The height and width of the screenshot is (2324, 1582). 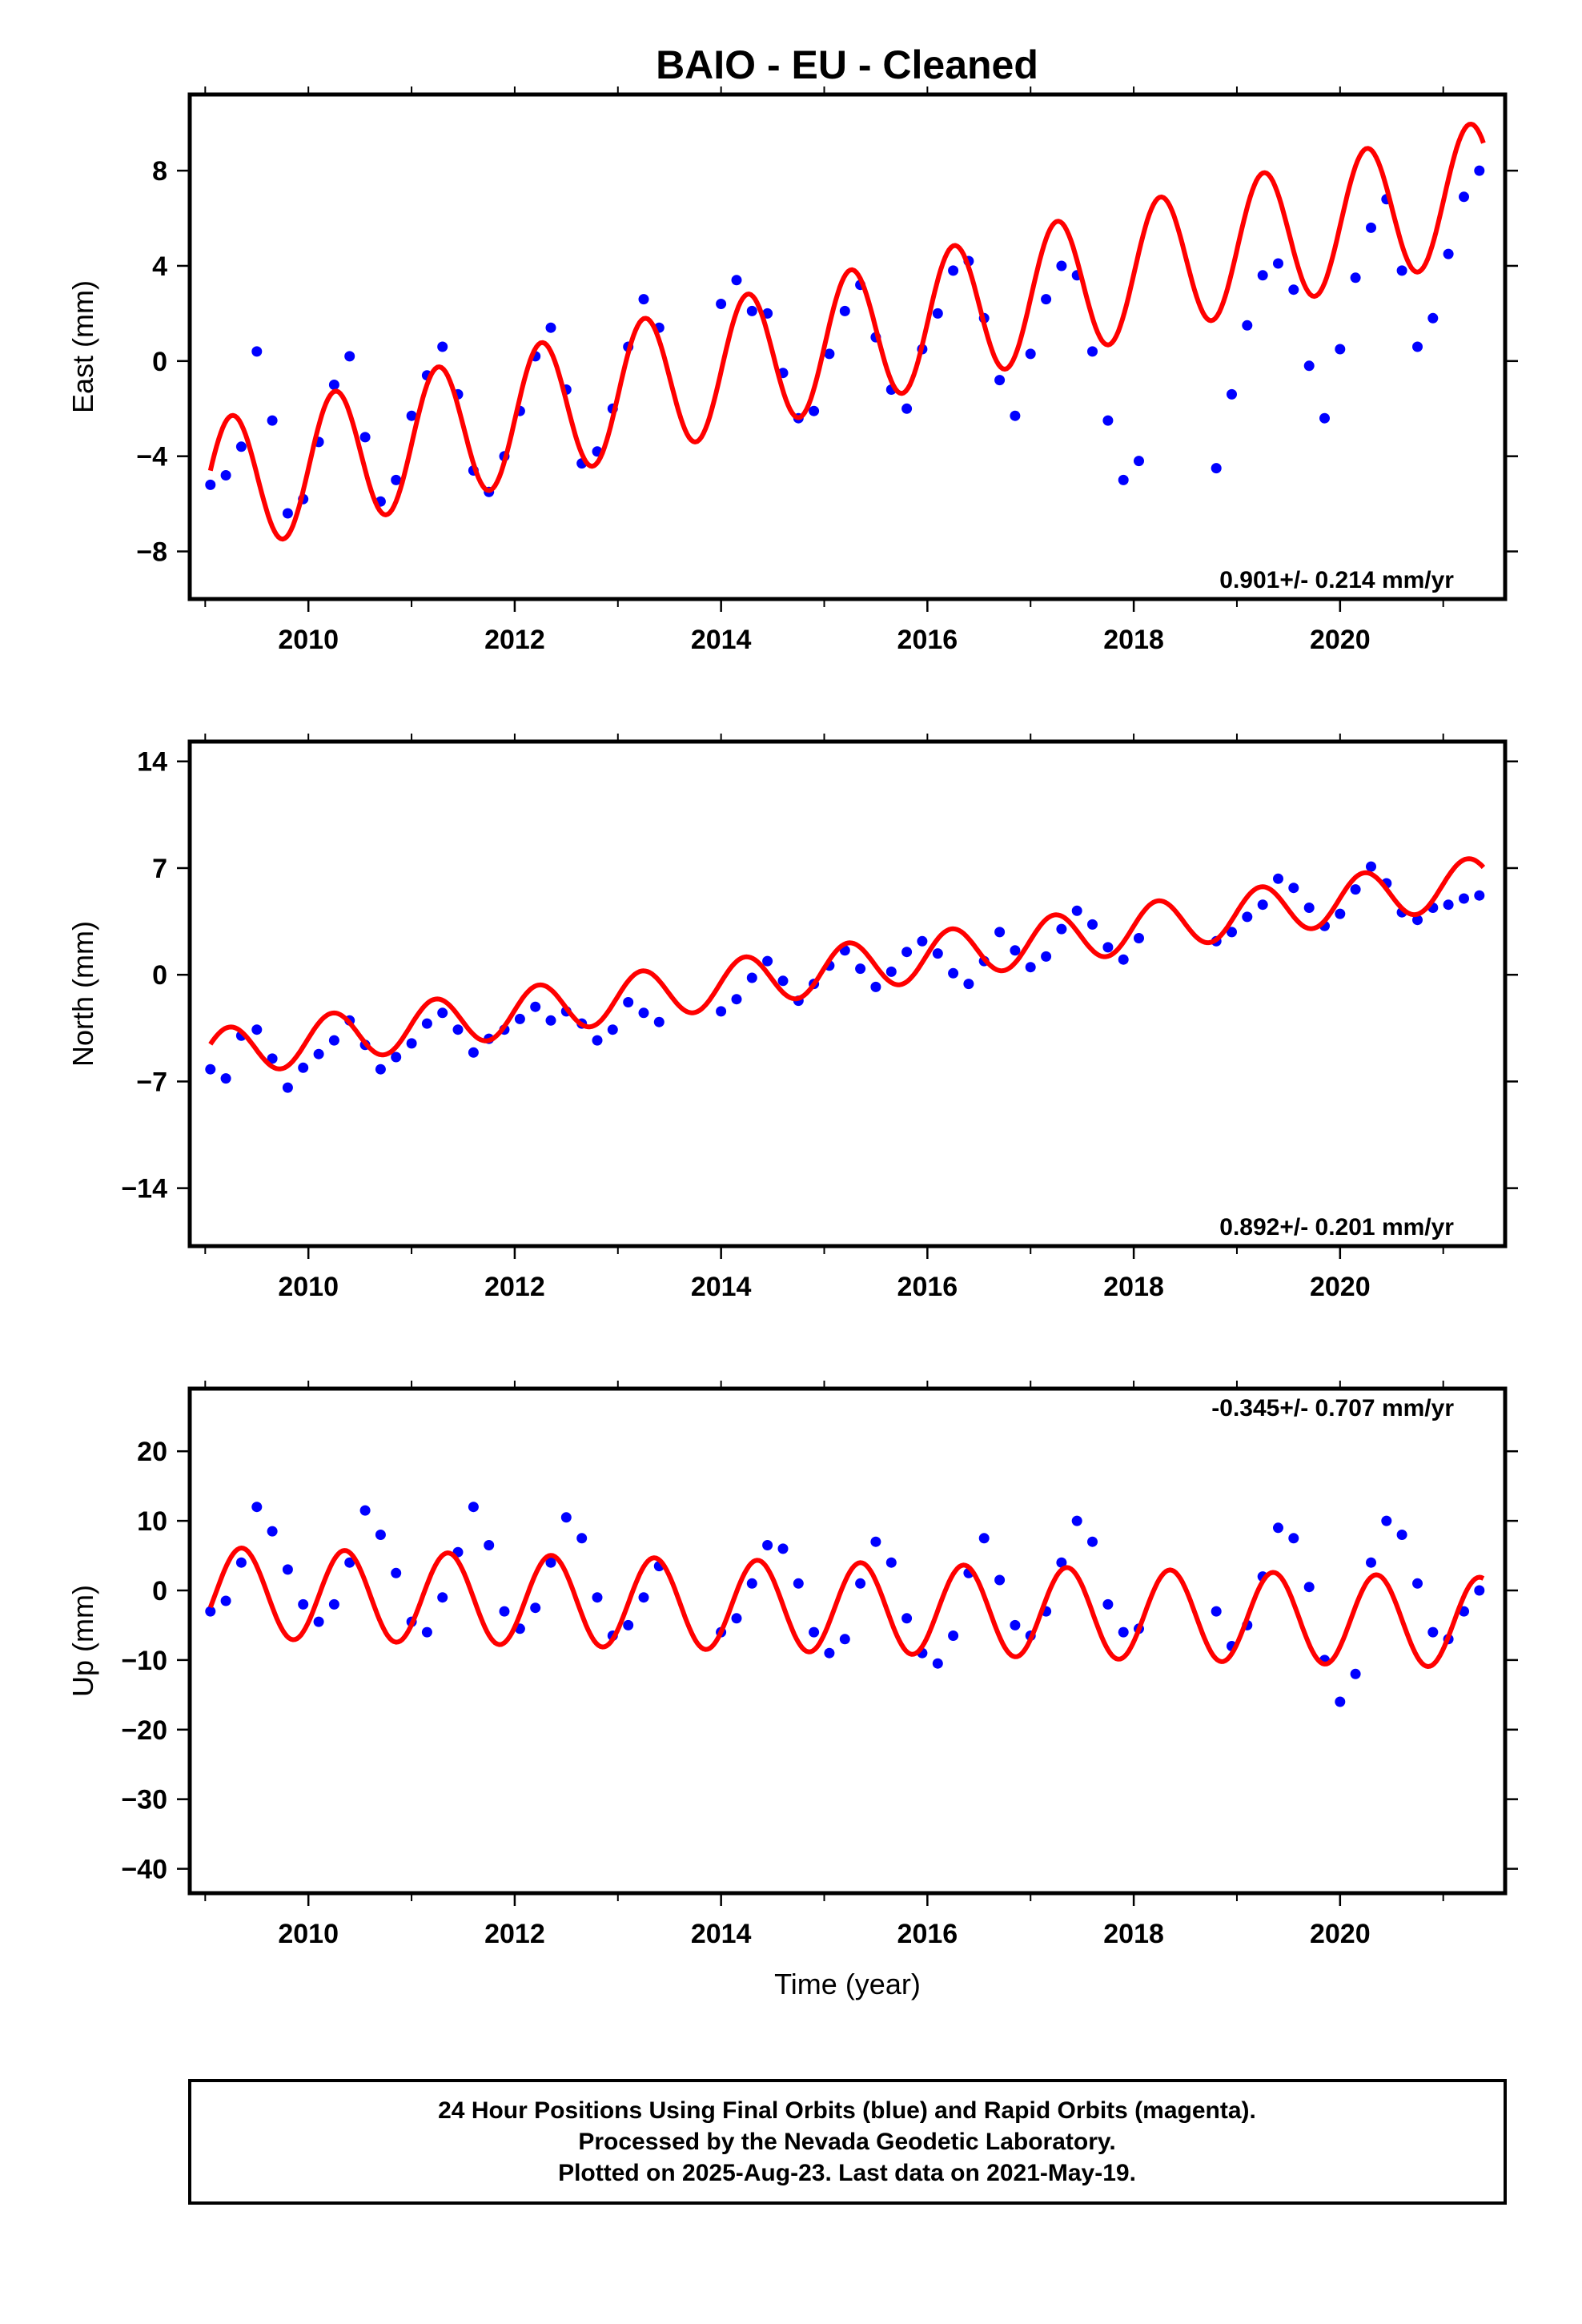 What do you see at coordinates (308, 1287) in the screenshot?
I see `north-x-tick-label: 2010` at bounding box center [308, 1287].